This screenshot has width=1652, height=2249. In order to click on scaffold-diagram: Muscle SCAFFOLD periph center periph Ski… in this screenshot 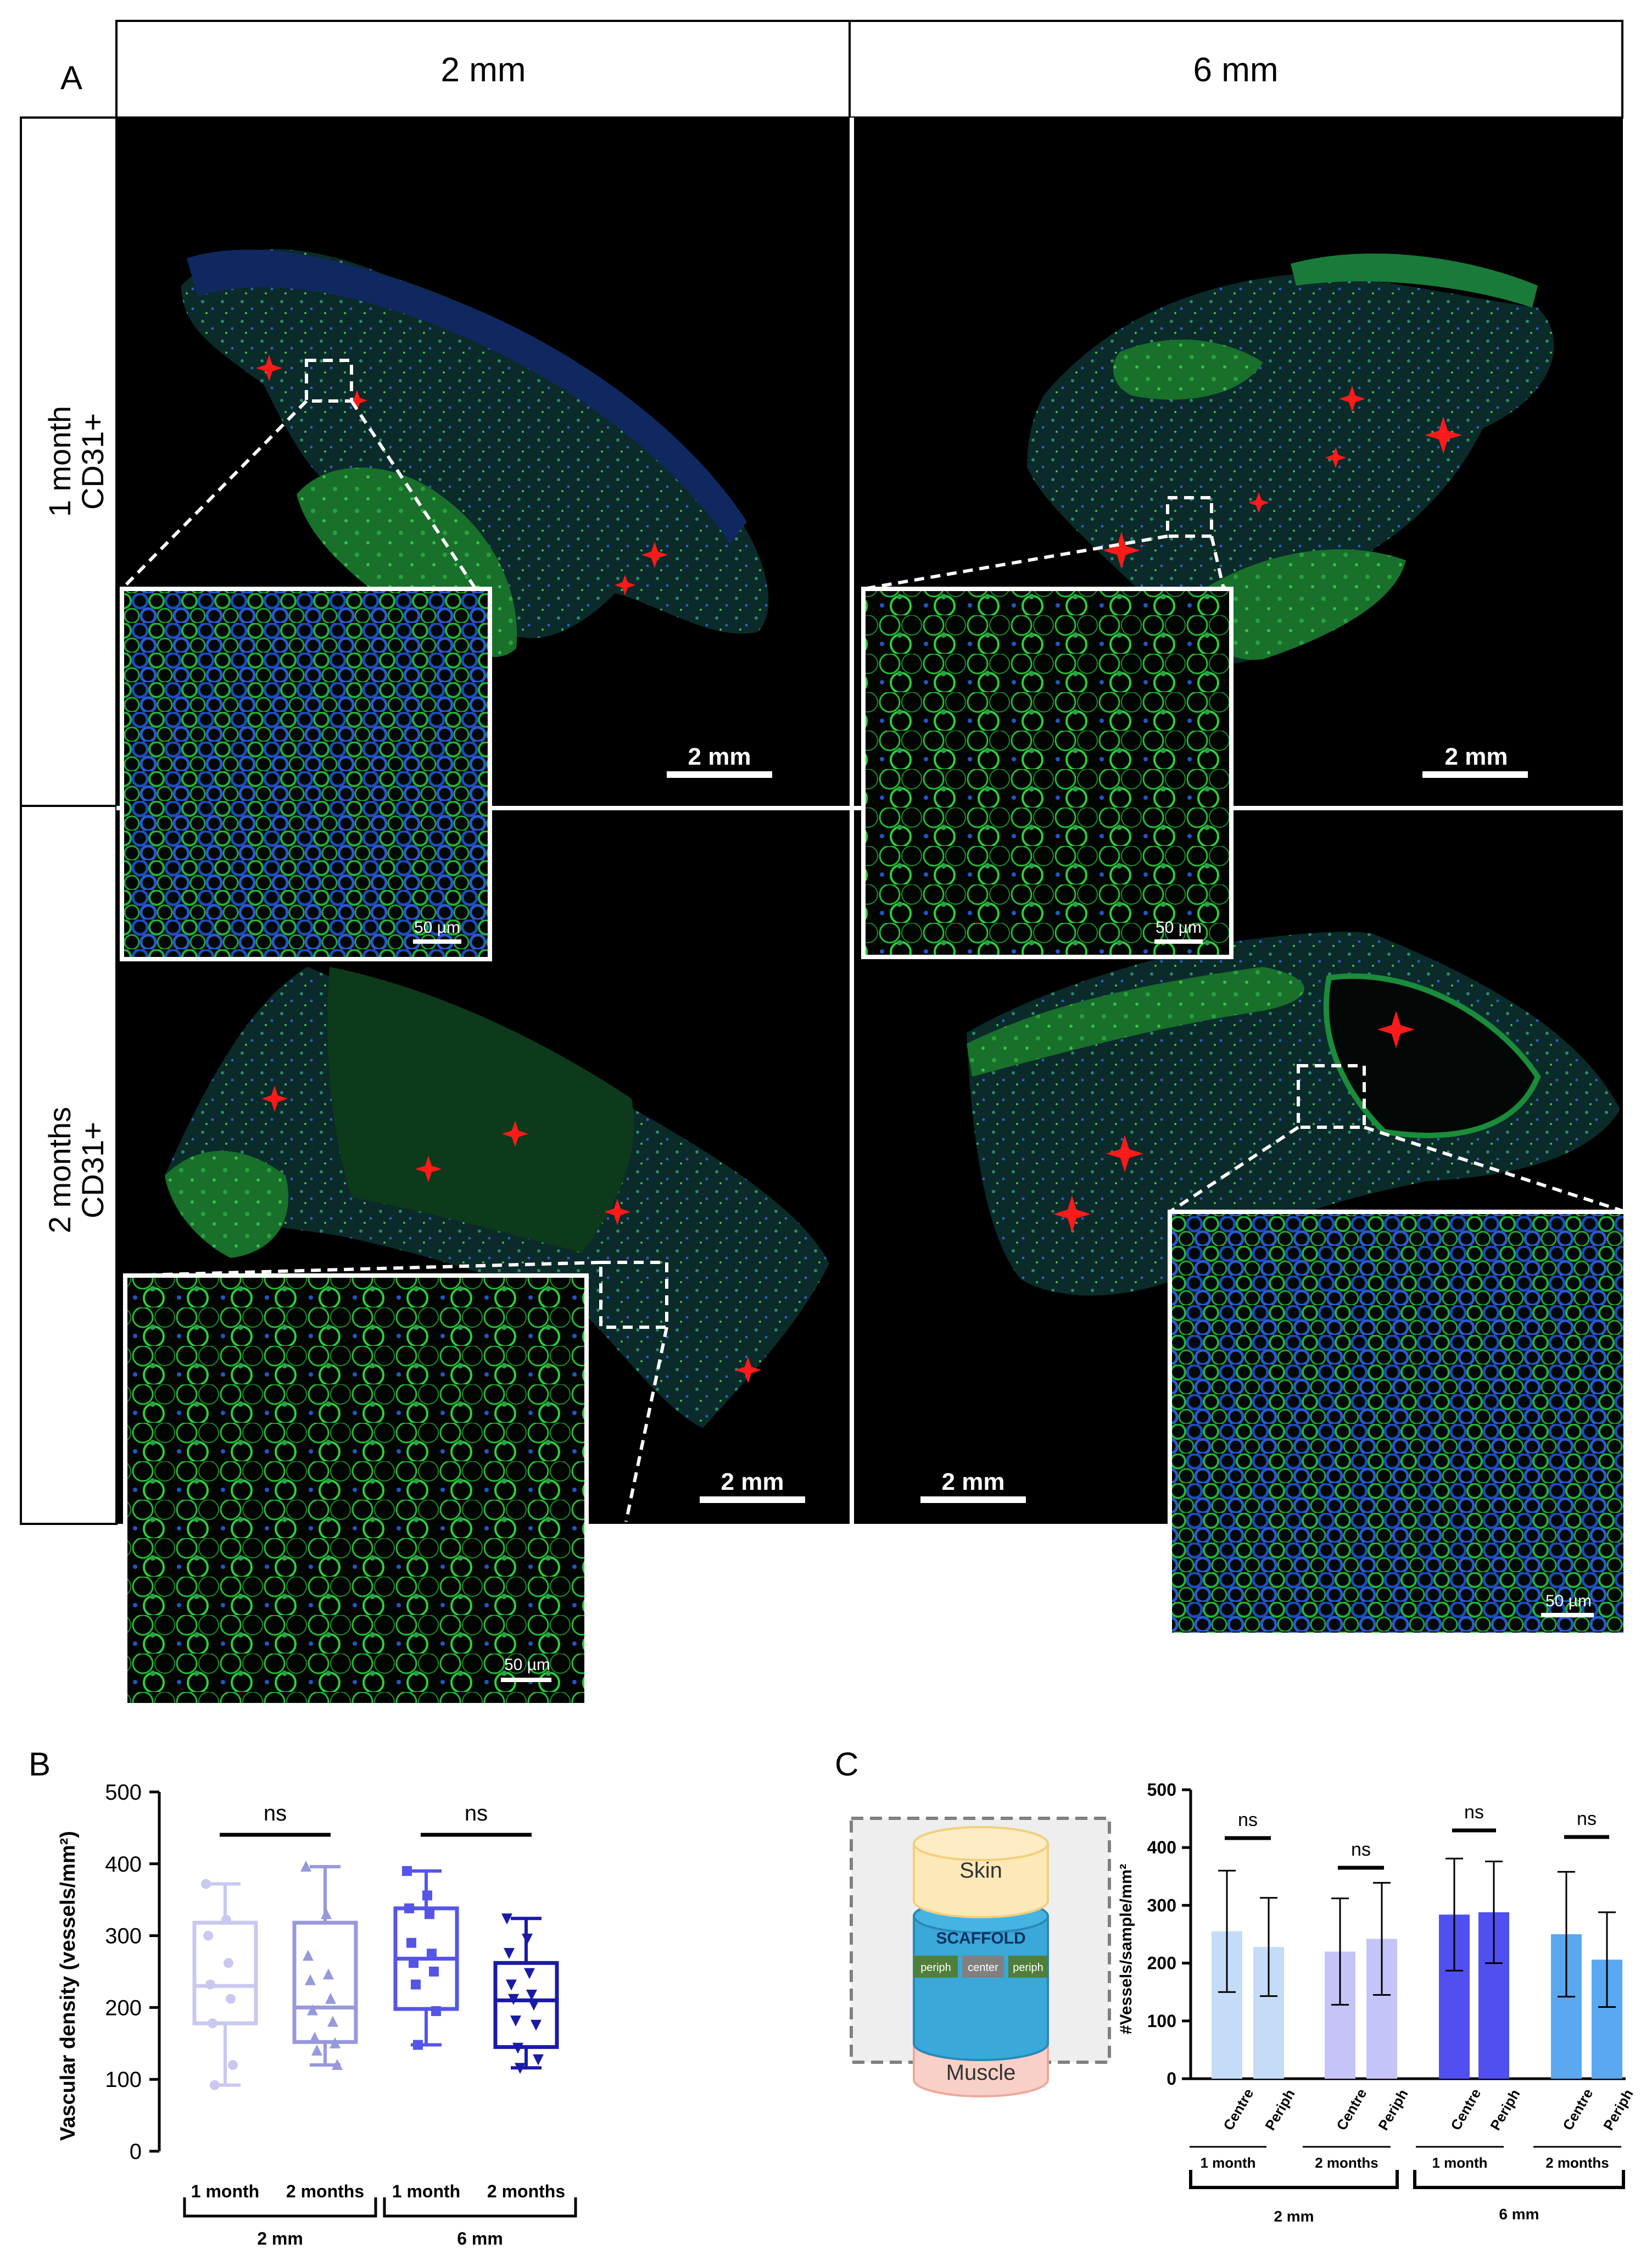, I will do `click(980, 1957)`.